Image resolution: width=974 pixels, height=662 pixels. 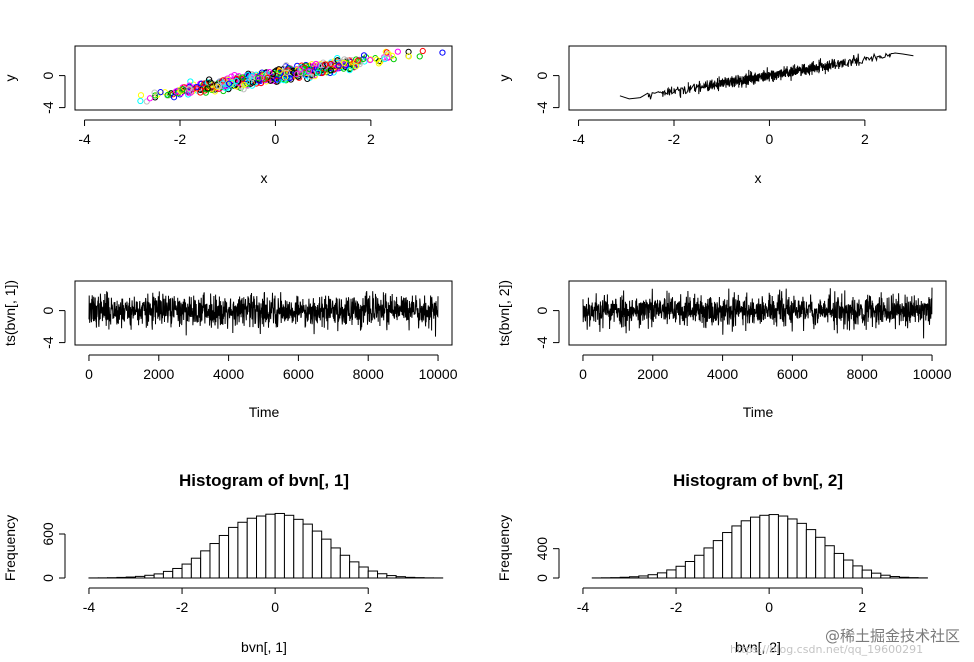 What do you see at coordinates (10, 78) in the screenshot?
I see `y-axis-label: y` at bounding box center [10, 78].